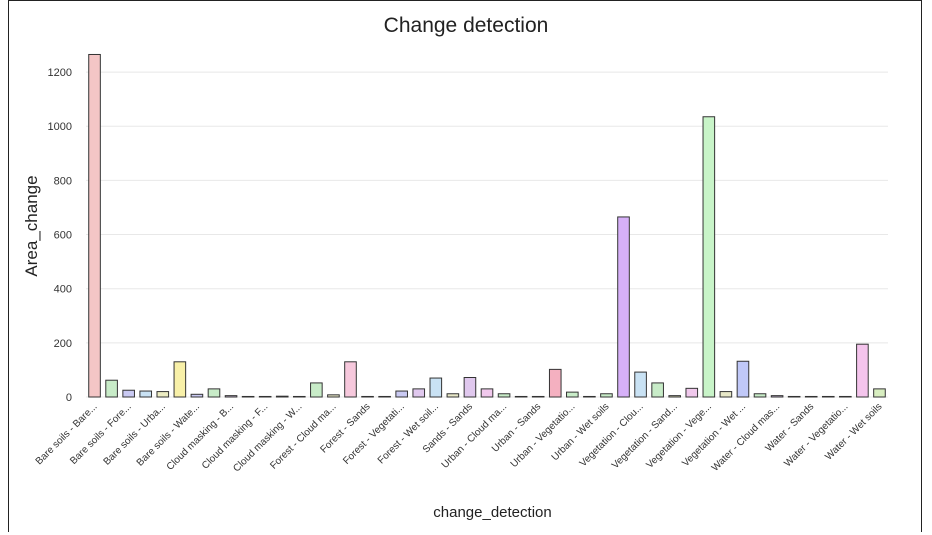  What do you see at coordinates (63, 344) in the screenshot?
I see `y-tick-label: 200` at bounding box center [63, 344].